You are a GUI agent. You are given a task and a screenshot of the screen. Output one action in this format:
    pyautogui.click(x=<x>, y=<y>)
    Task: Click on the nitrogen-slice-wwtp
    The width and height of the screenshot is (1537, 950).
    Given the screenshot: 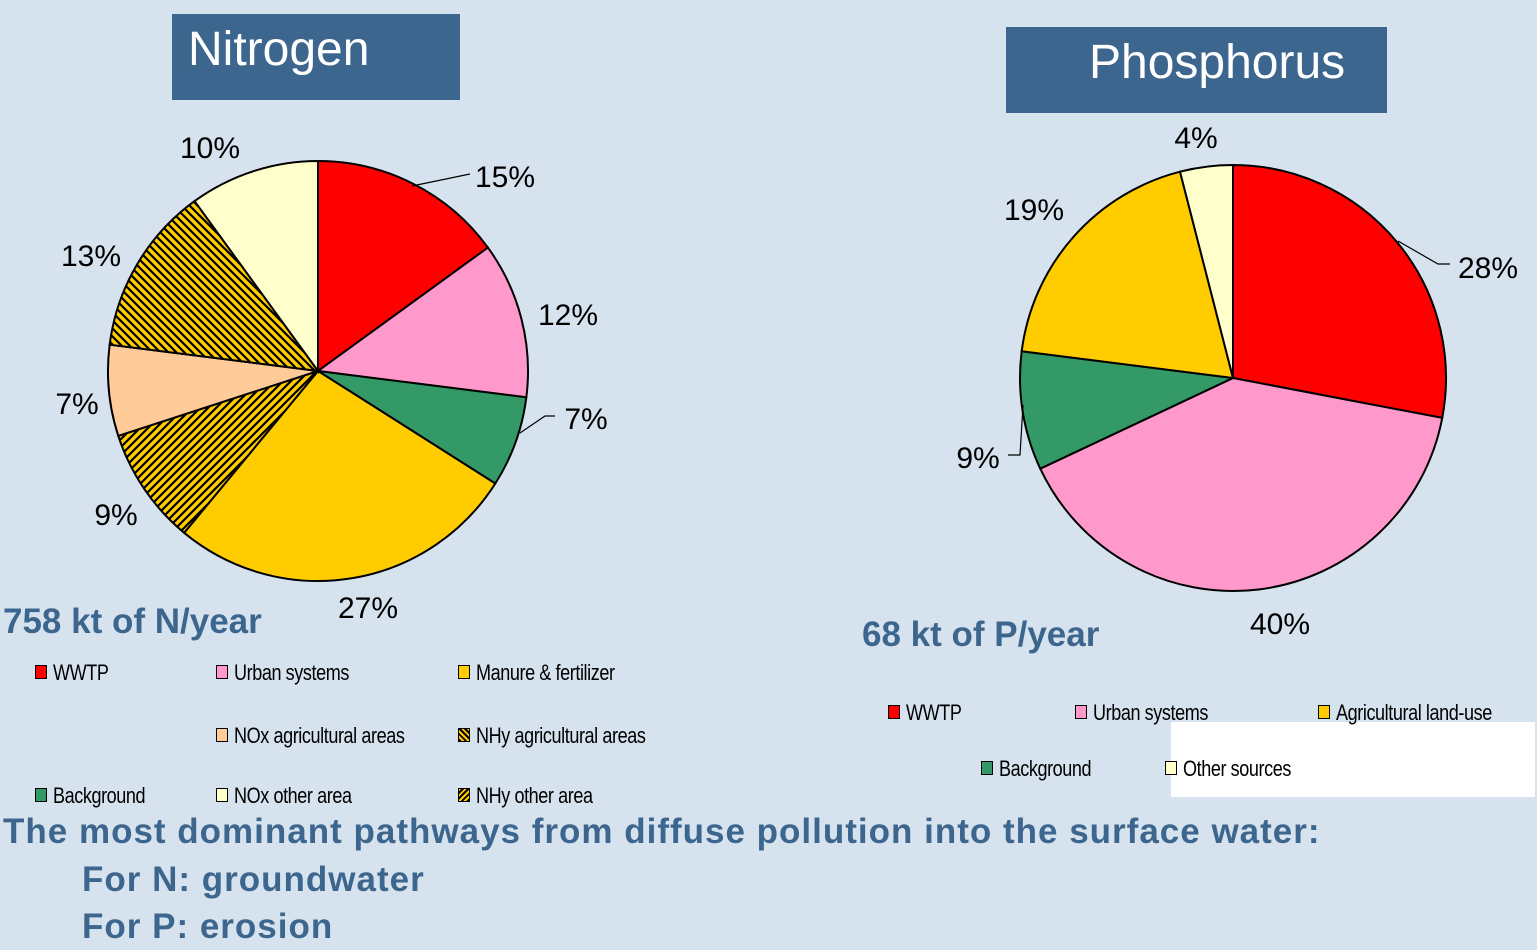 What is the action you would take?
    pyautogui.click(x=403, y=266)
    